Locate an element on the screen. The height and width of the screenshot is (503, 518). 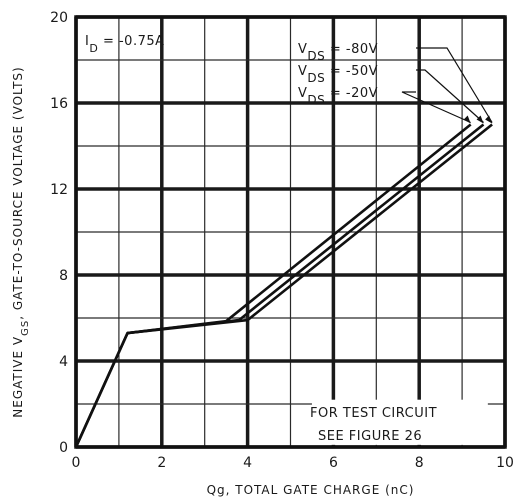
legend: VDS = -80V VDS = -50V VDS = -20V is located at coordinates (338, 74).